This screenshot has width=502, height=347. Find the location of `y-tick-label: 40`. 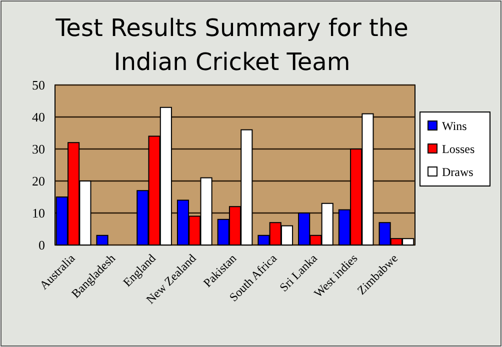

y-tick-label: 40 is located at coordinates (38, 117).